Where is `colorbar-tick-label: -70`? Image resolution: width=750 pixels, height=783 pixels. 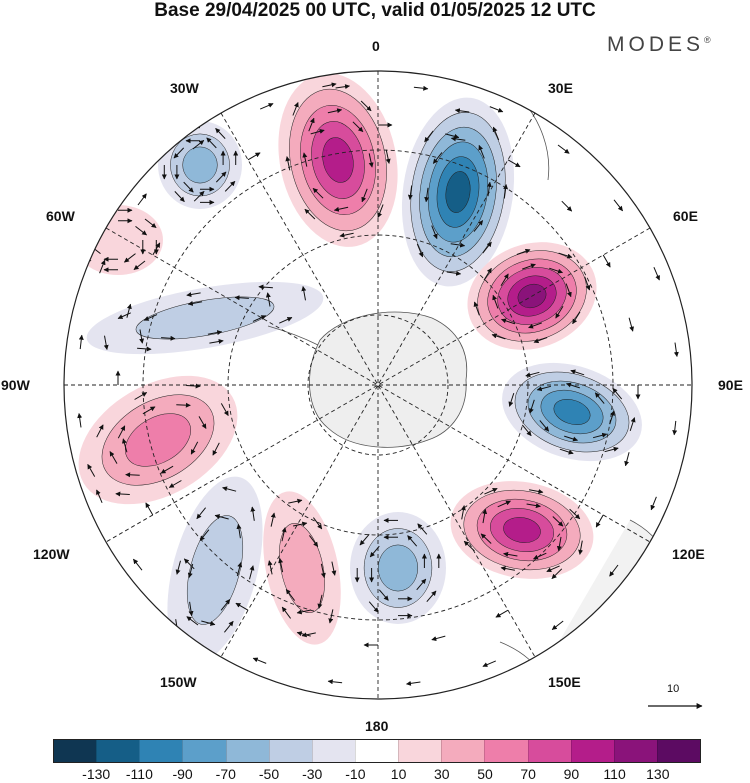 colorbar-tick-label: -70 is located at coordinates (225, 774).